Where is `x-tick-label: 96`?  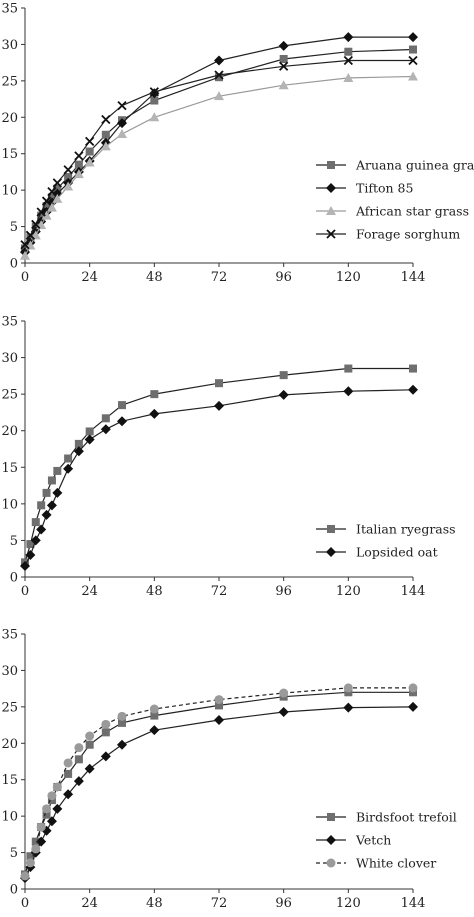 x-tick-label: 96 is located at coordinates (283, 591).